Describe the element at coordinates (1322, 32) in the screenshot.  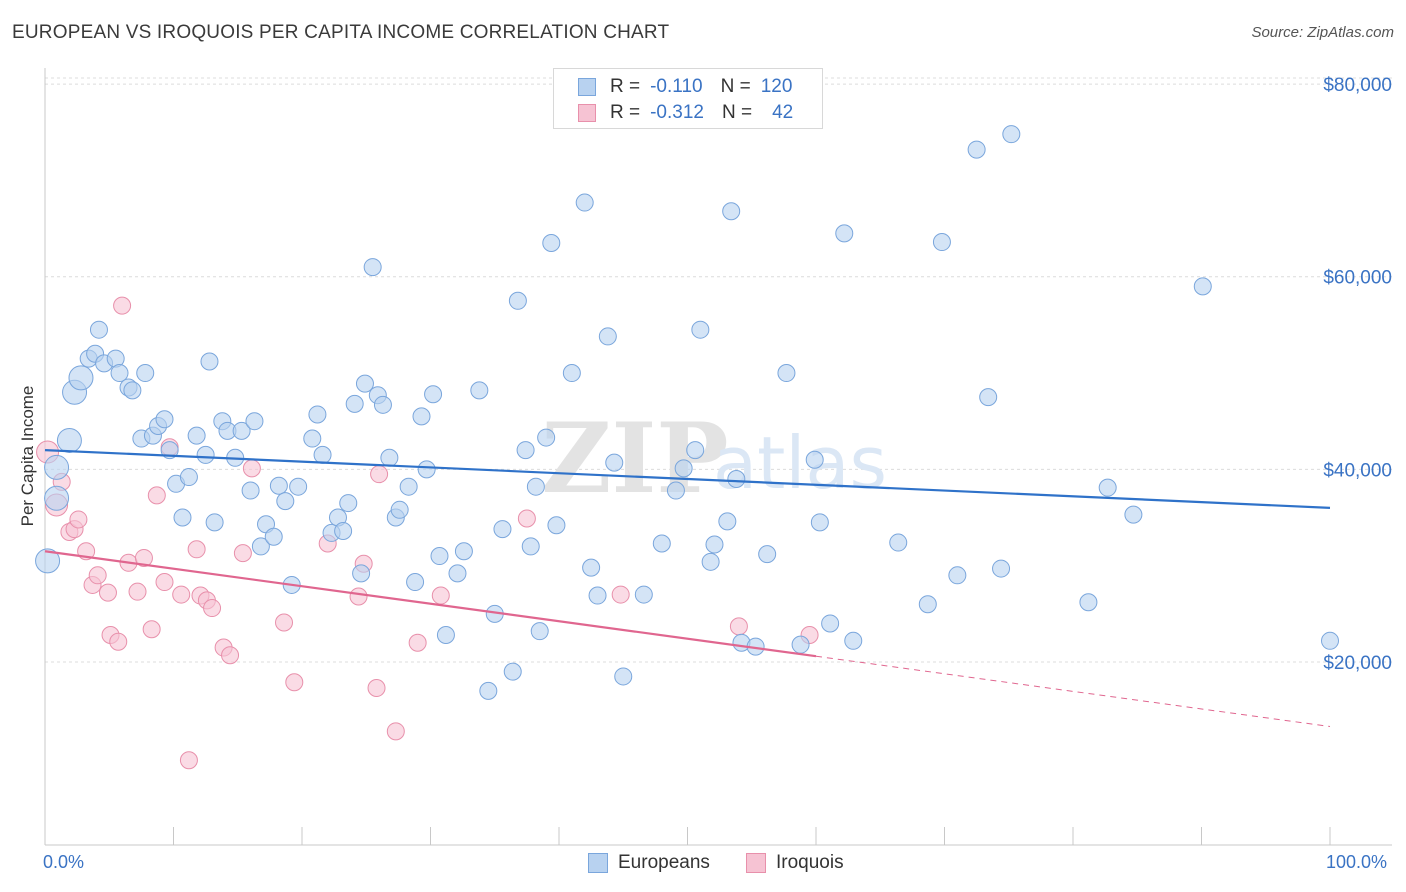
I see `source-credit: Source: ZipAtlas.com` at that location.